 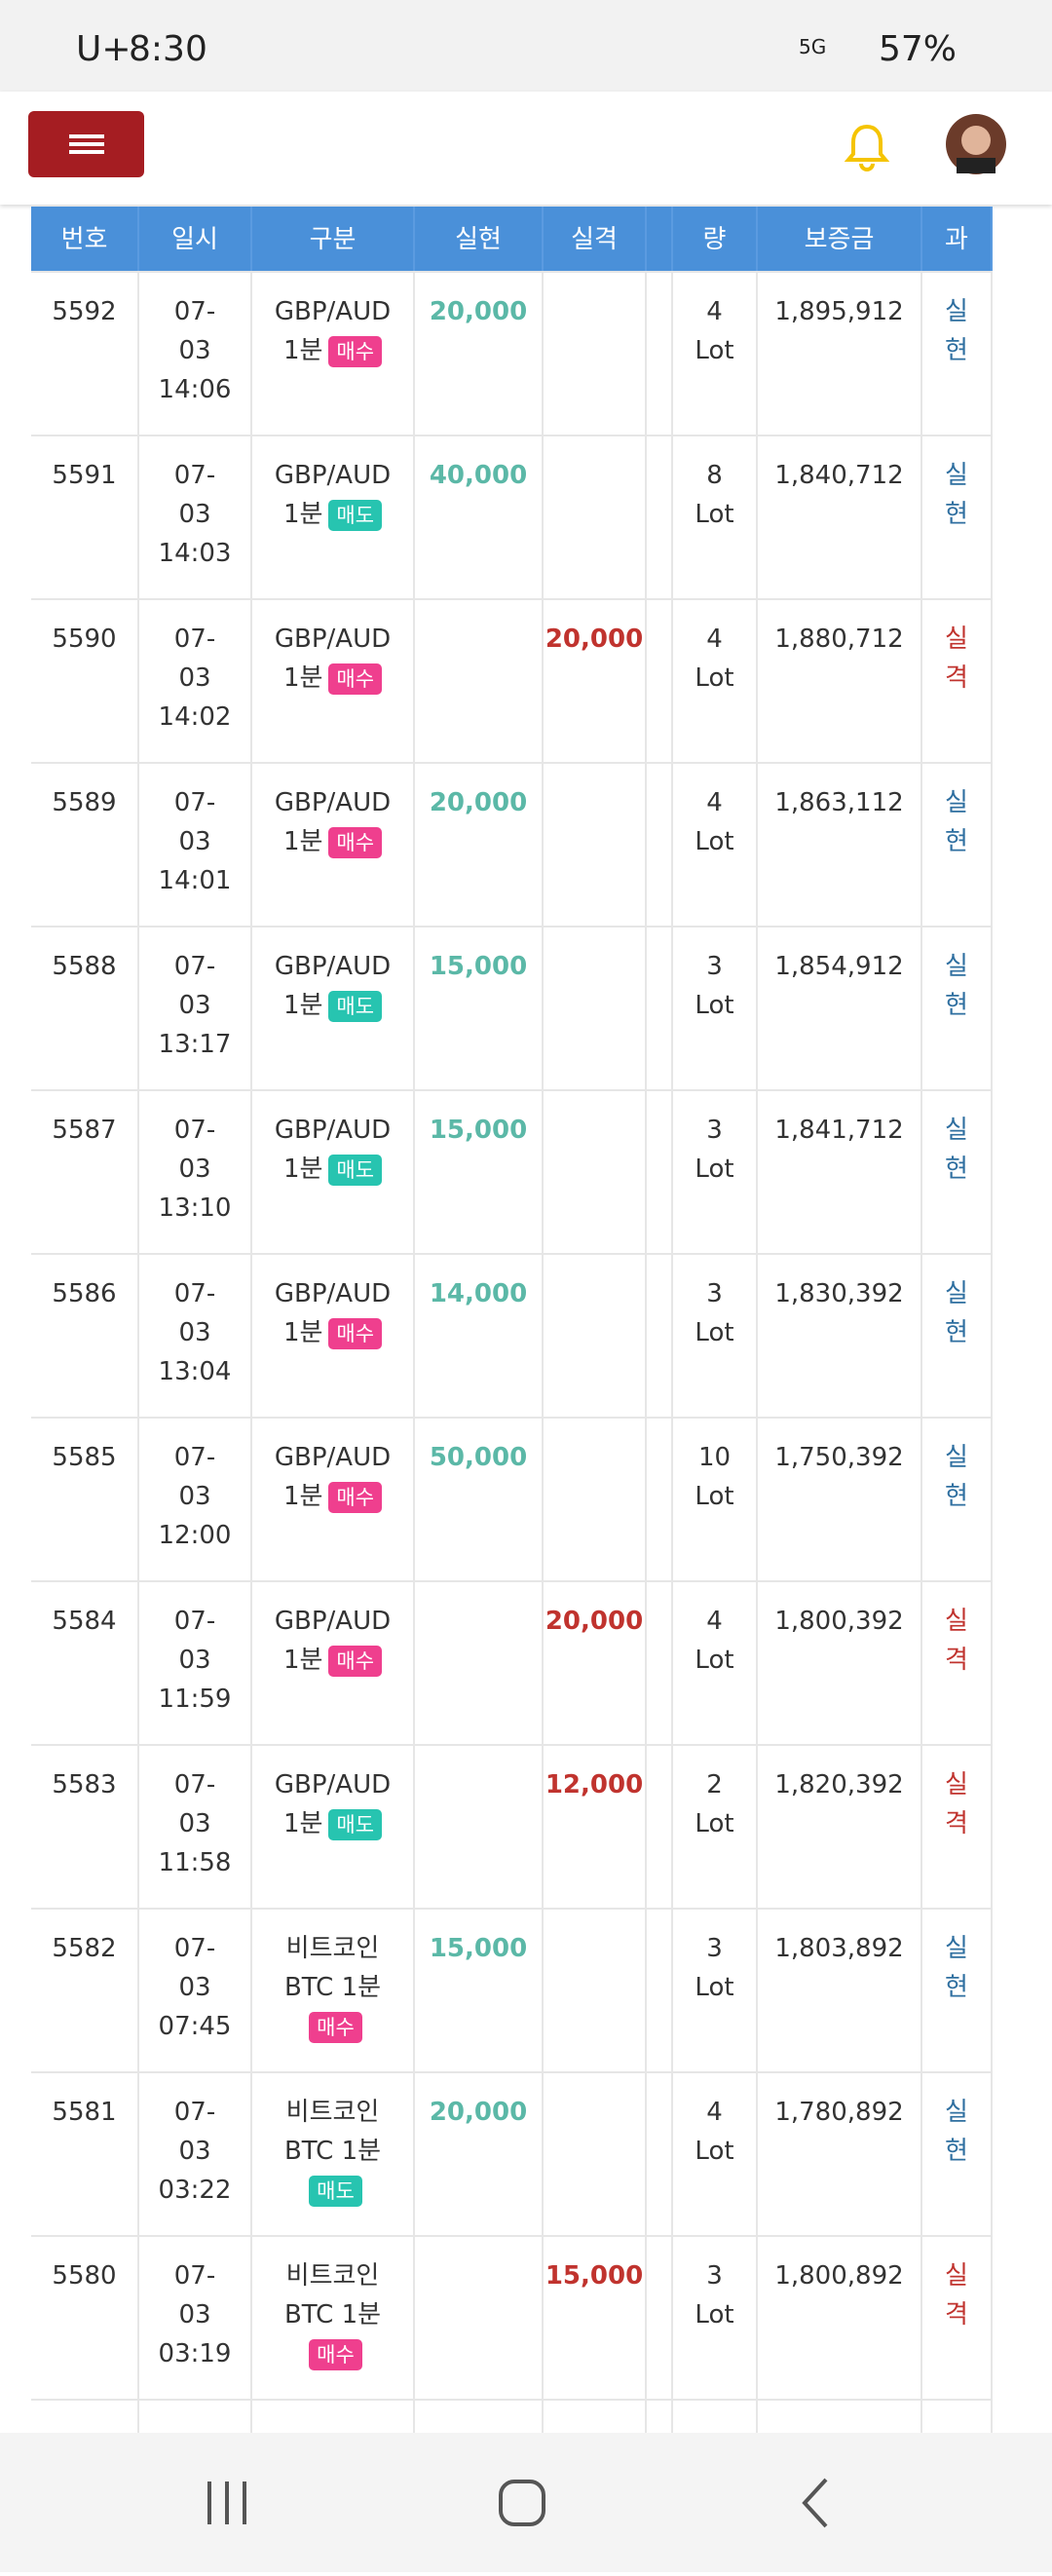 What do you see at coordinates (333, 239) in the screenshot?
I see `header-text: 구분` at bounding box center [333, 239].